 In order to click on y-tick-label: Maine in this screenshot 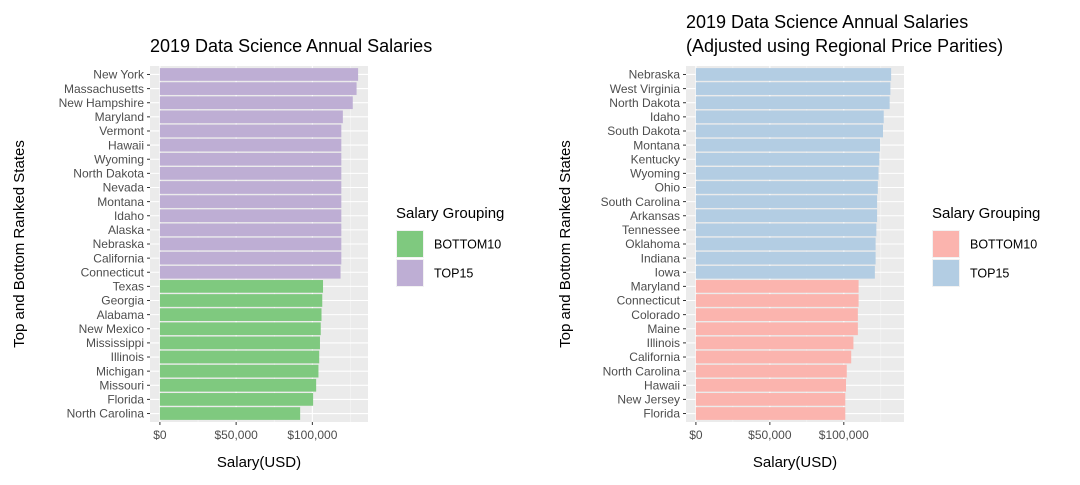, I will do `click(663, 329)`.